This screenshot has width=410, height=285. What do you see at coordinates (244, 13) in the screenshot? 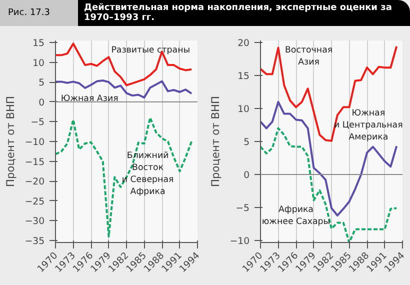
I see `text: Действительная норма накопления, экспертные оценки за 1970–1993 гг.` at bounding box center [244, 13].